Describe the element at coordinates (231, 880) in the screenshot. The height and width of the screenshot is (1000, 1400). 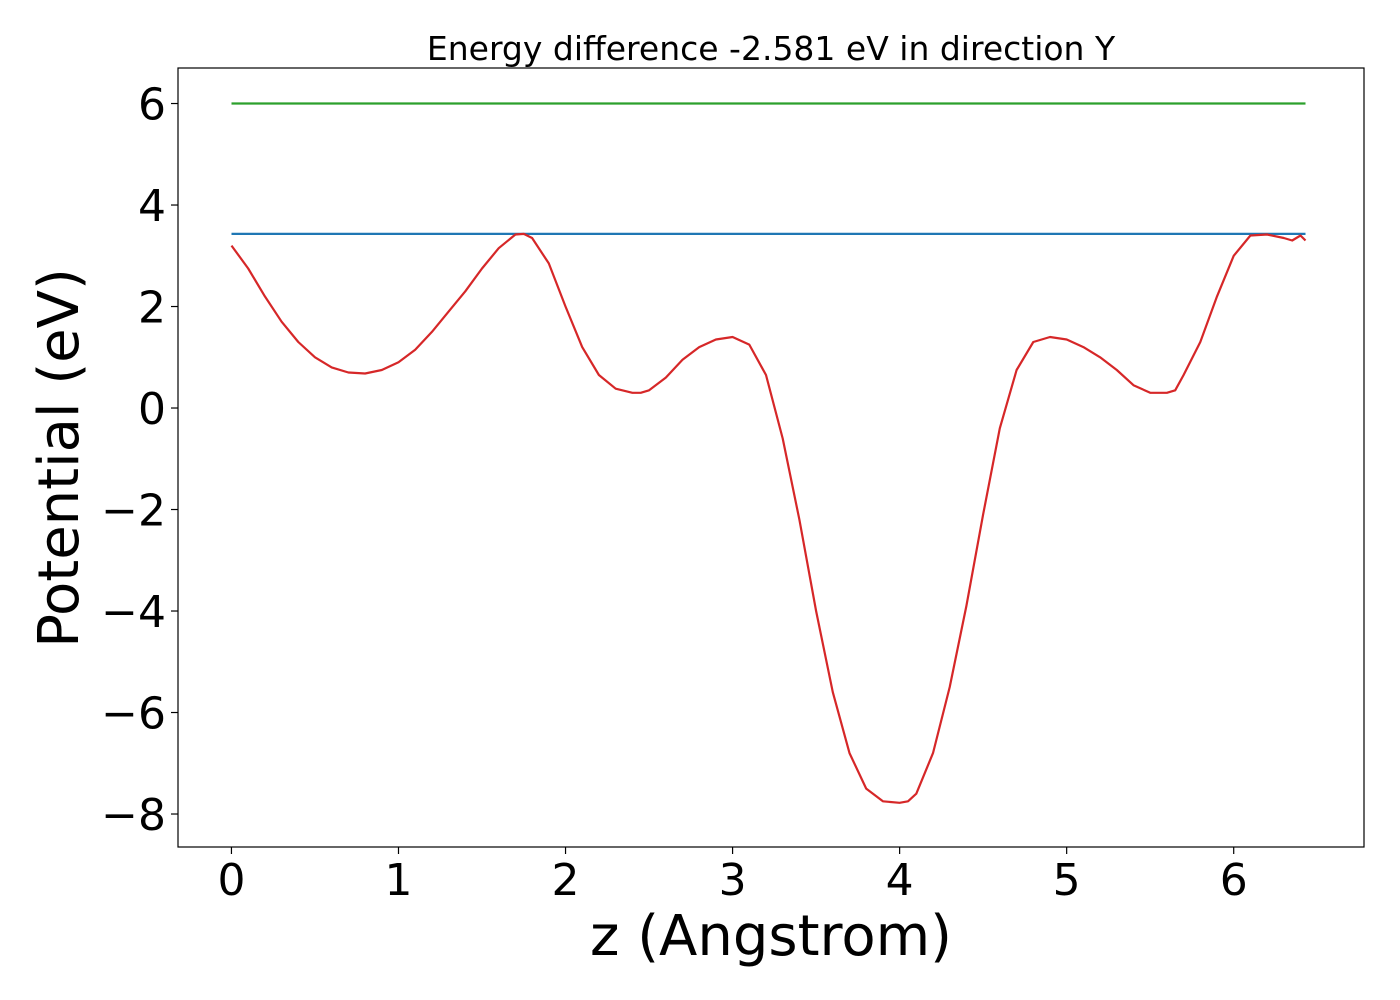
I see `x-tick-label: 0` at that location.